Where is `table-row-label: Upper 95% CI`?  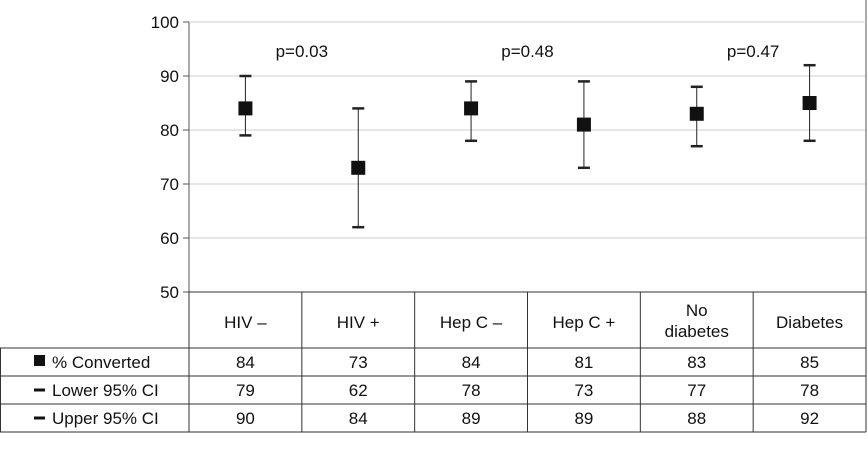
table-row-label: Upper 95% CI is located at coordinates (105, 418).